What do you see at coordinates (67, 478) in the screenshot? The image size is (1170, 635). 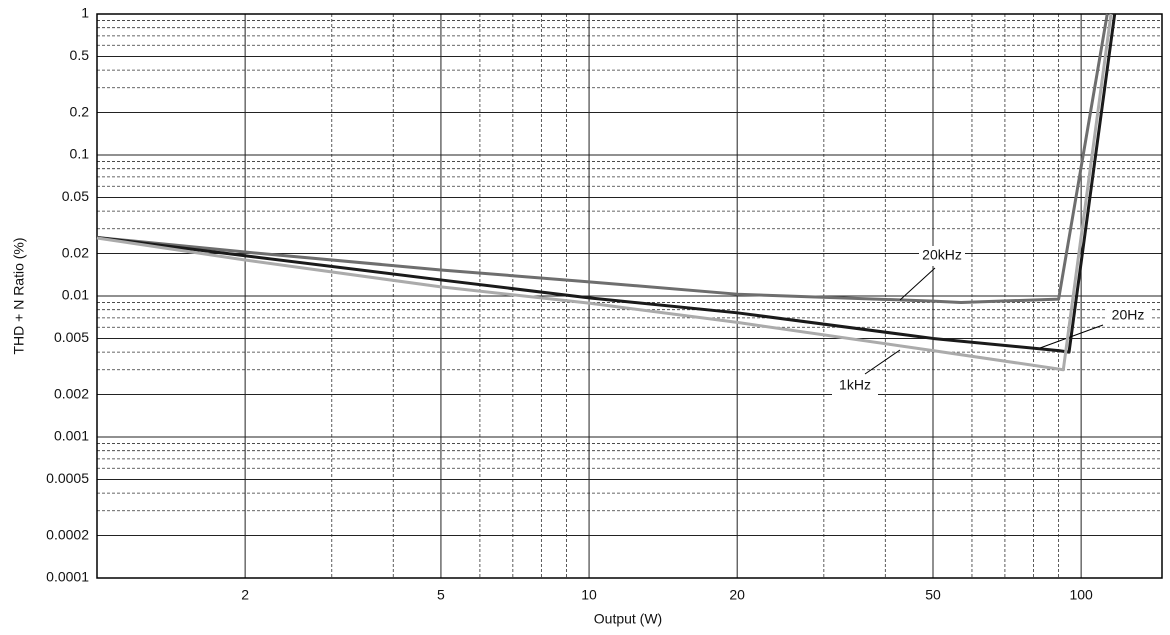 I see `y-tick-label: 0.0005` at bounding box center [67, 478].